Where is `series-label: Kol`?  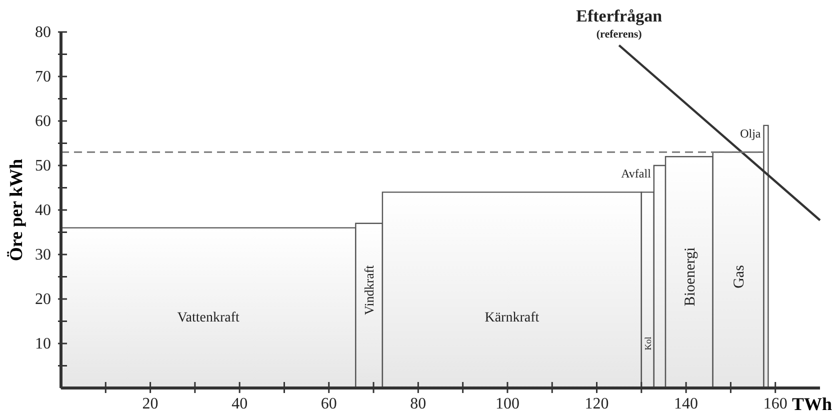
series-label: Kol is located at coordinates (647, 343).